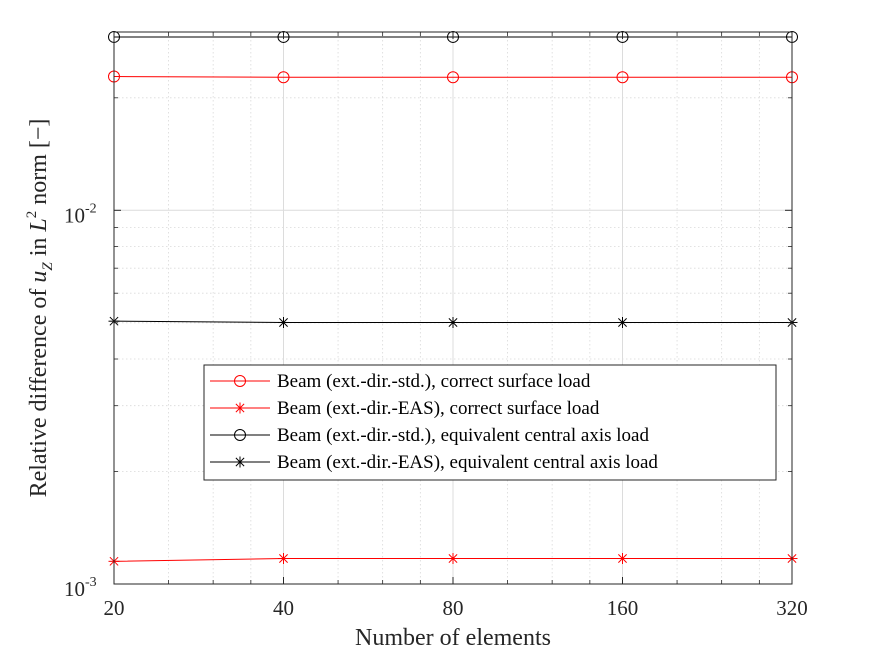 This screenshot has width=875, height=656. Describe the element at coordinates (91, 208) in the screenshot. I see `y-tick-exponent: -2` at that location.